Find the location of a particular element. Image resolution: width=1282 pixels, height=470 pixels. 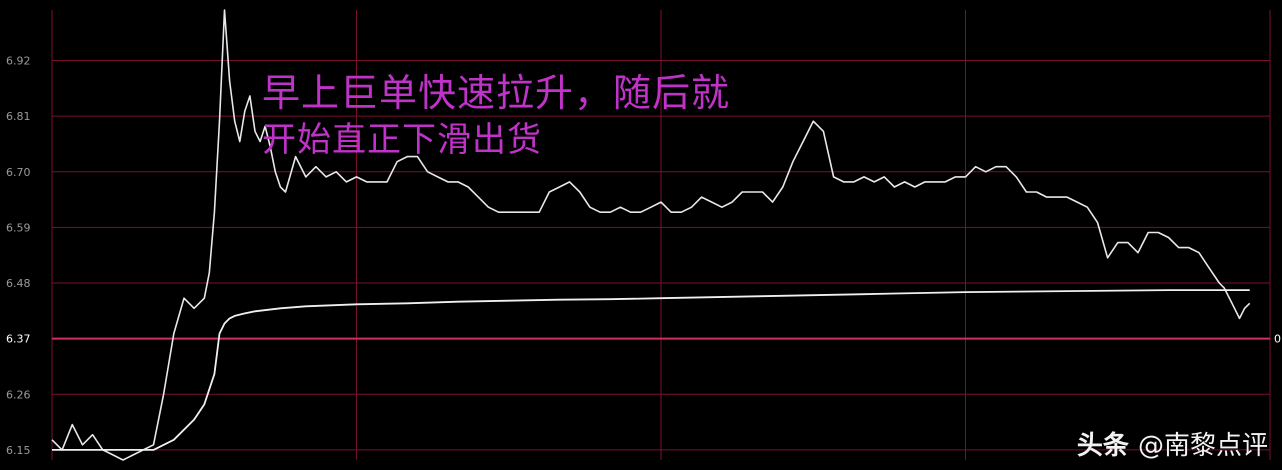

y-tick-label: 6.26 is located at coordinates (18, 394).